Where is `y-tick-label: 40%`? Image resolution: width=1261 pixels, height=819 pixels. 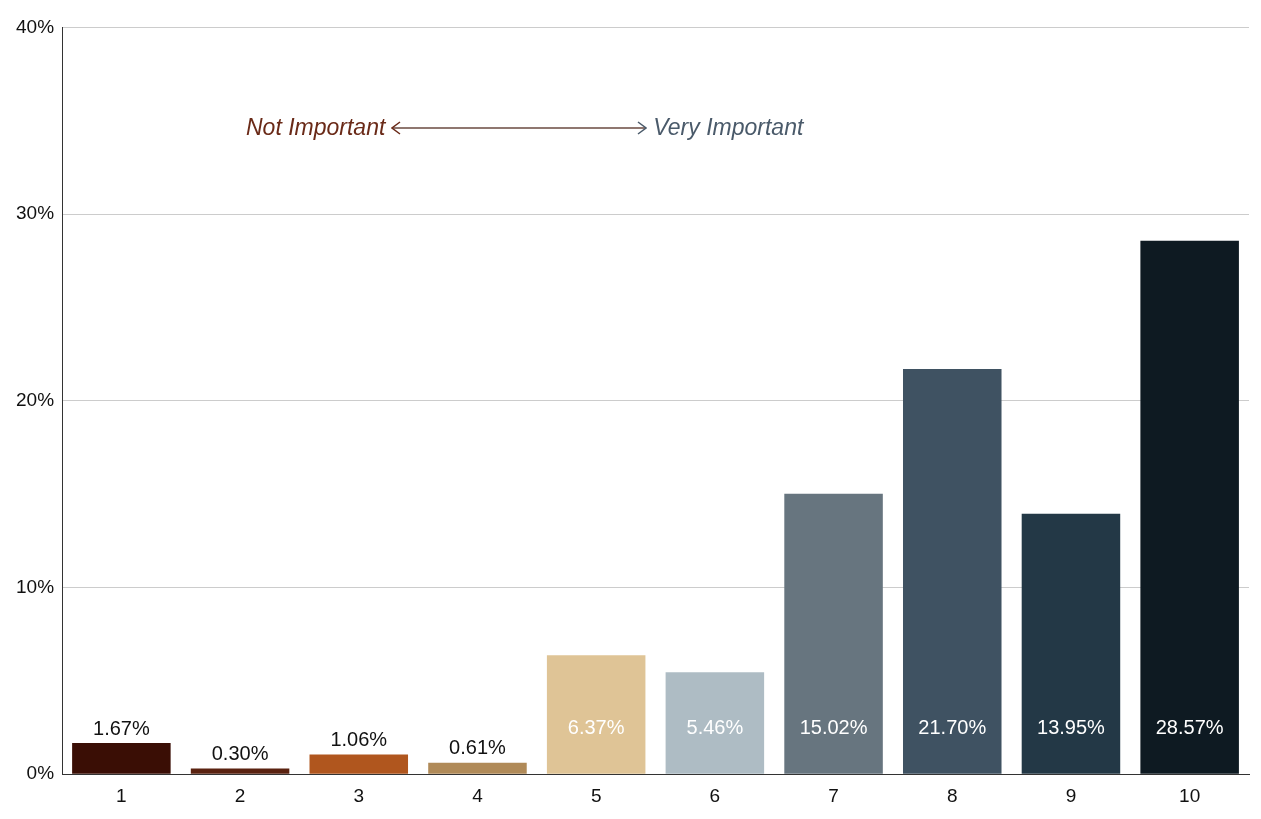
y-tick-label: 40% is located at coordinates (35, 26).